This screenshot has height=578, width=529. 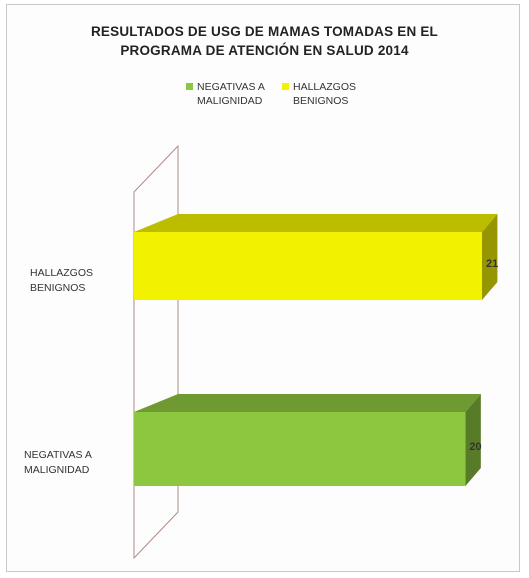 I want to click on legend-item-hallazgos: HALLAZGOS BENIGNOS, so click(x=319, y=94).